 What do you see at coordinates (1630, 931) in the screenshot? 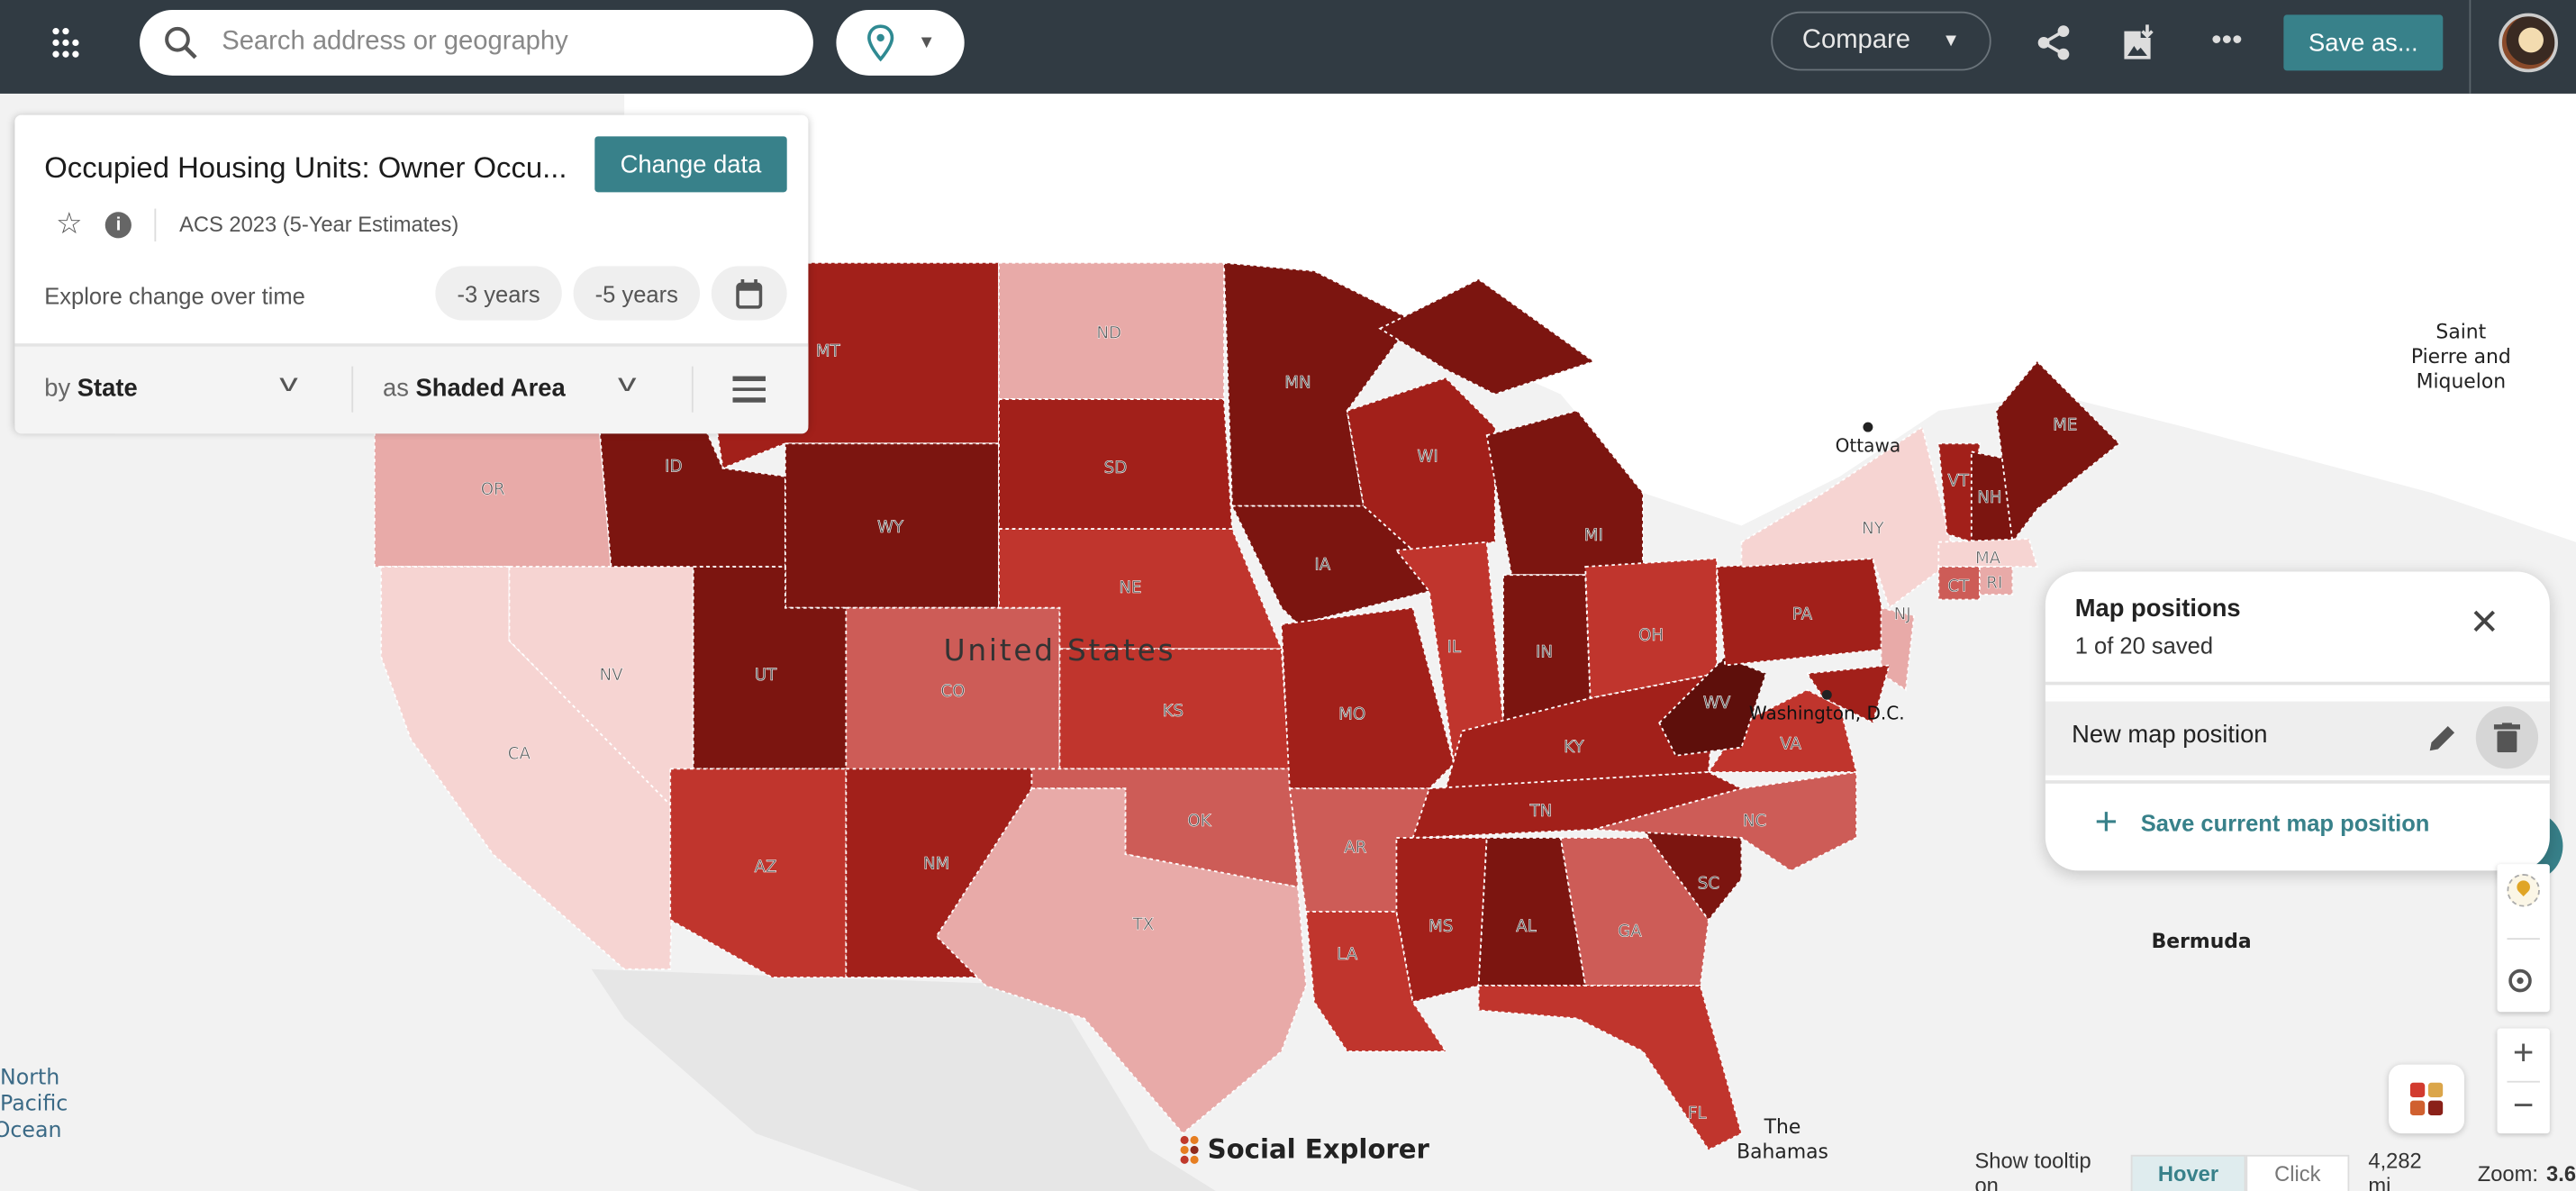
I see `state-label: GA` at bounding box center [1630, 931].